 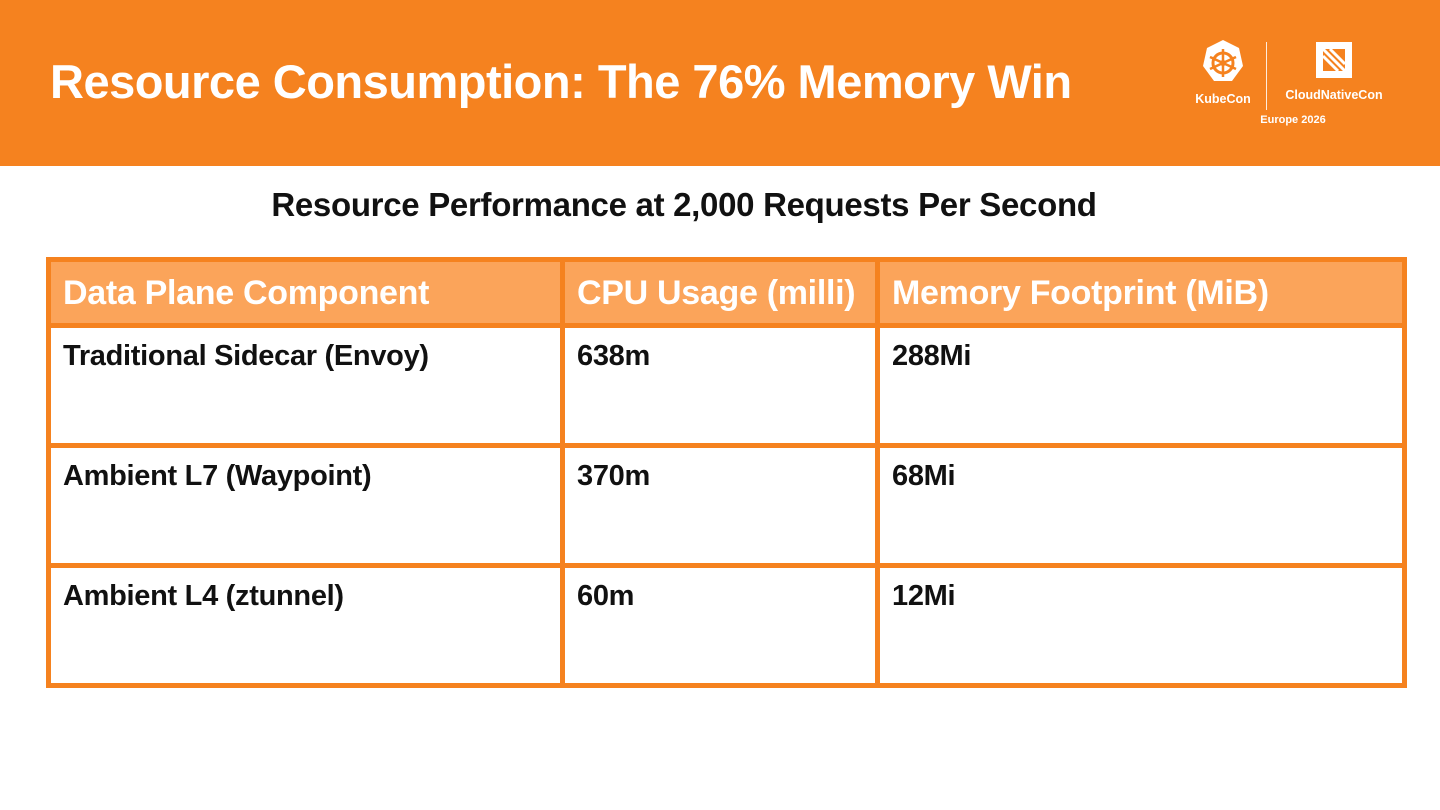 I want to click on cell-component: Ambient L4 (ztunnel), so click(x=305, y=625).